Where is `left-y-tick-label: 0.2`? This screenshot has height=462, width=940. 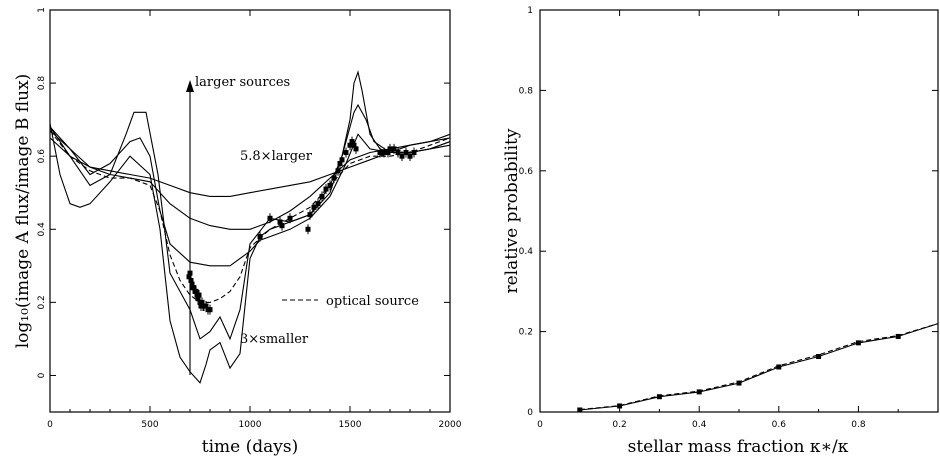
left-y-tick-label: 0.2 is located at coordinates (42, 302).